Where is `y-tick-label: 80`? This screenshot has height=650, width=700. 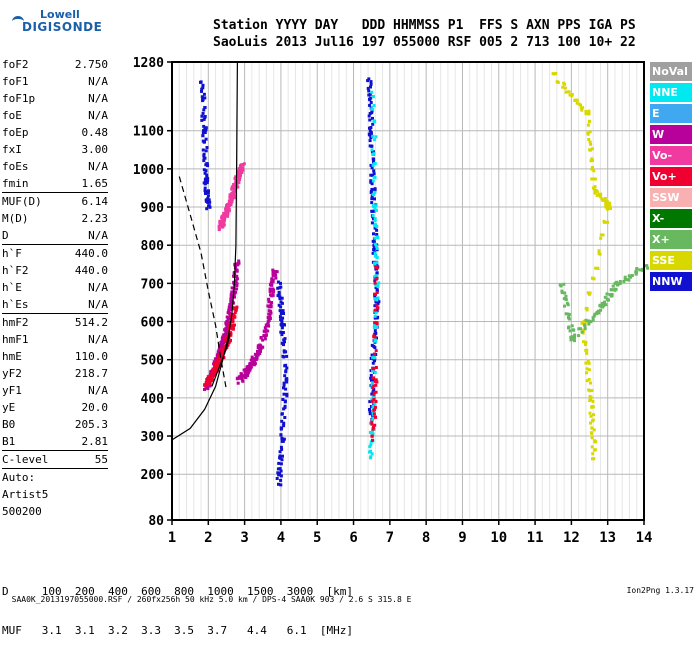 y-tick-label: 80 is located at coordinates (156, 521).